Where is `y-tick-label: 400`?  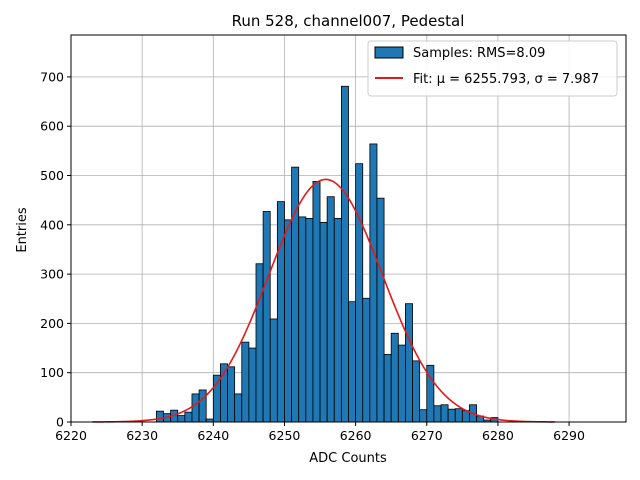 y-tick-label: 400 is located at coordinates (52, 224).